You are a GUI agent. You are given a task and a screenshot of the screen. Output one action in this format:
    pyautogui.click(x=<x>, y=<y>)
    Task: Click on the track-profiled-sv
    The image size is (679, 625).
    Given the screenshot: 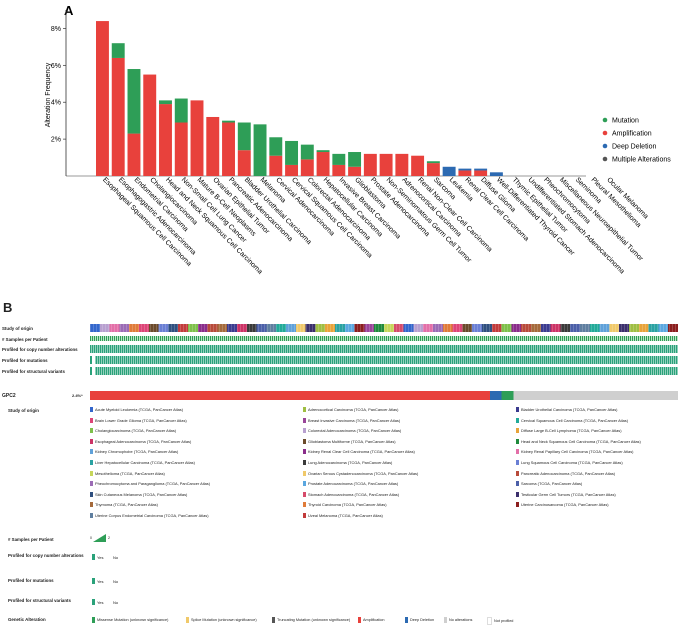 What is the action you would take?
    pyautogui.click(x=384, y=371)
    